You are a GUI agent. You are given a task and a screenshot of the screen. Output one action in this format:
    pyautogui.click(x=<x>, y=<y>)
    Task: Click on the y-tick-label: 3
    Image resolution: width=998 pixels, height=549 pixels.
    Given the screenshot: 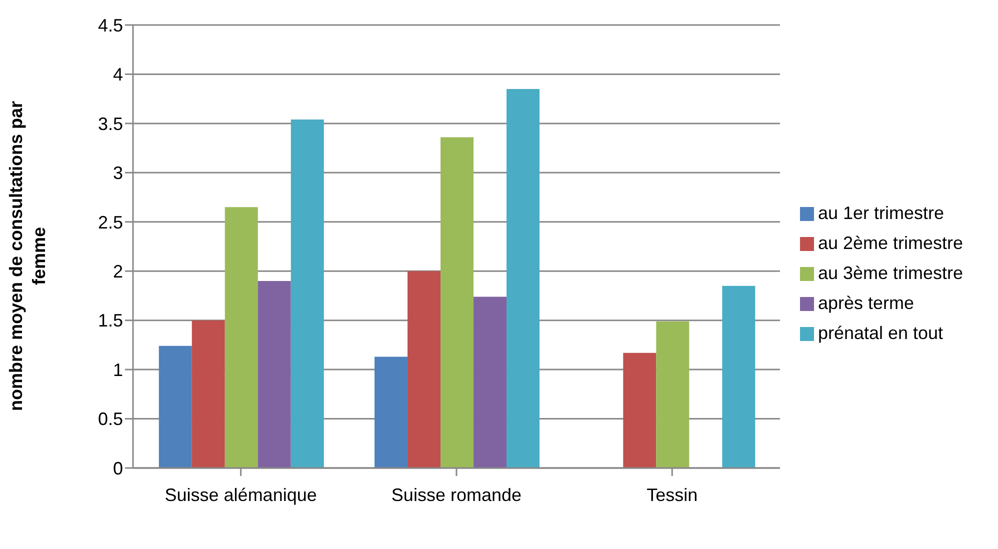 What is the action you would take?
    pyautogui.click(x=117, y=173)
    